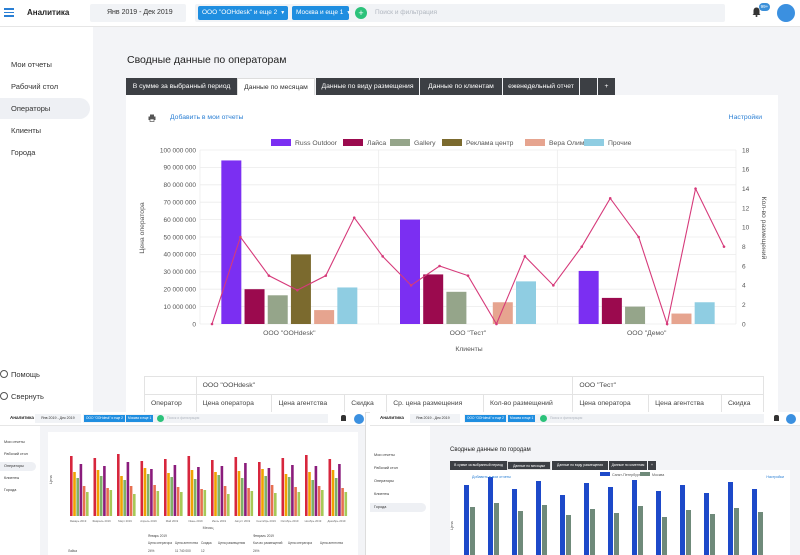  Describe the element at coordinates (746, 189) in the screenshot. I see `y2-tick-label: 14` at that location.